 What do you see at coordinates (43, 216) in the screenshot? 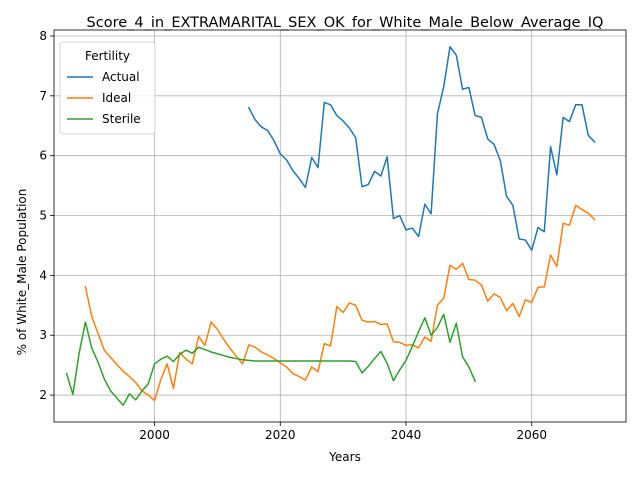
I see `y-tick-label: 5` at bounding box center [43, 216].